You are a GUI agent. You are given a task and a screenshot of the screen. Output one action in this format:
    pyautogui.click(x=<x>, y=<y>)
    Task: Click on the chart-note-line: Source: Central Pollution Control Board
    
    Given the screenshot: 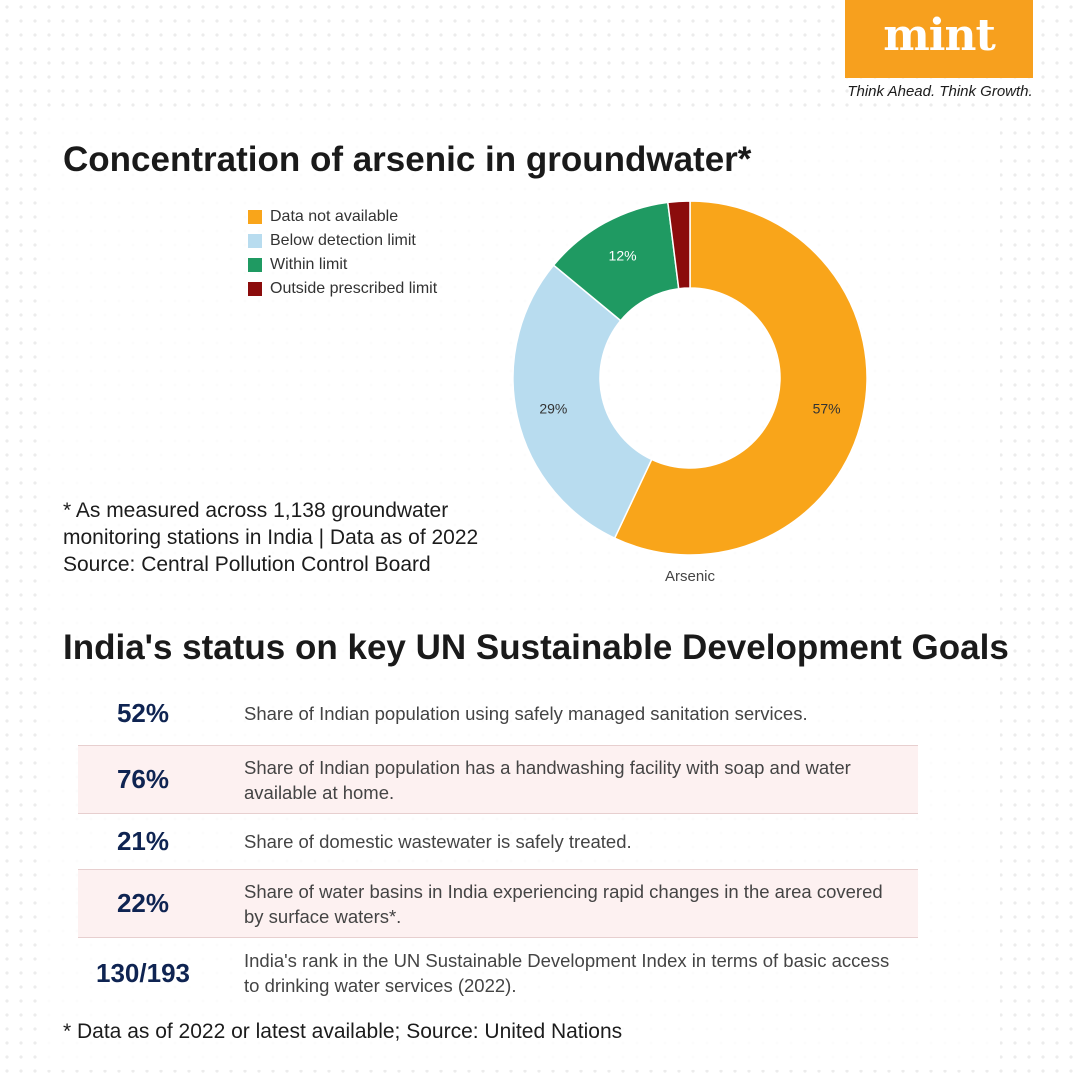 What is the action you would take?
    pyautogui.click(x=247, y=564)
    